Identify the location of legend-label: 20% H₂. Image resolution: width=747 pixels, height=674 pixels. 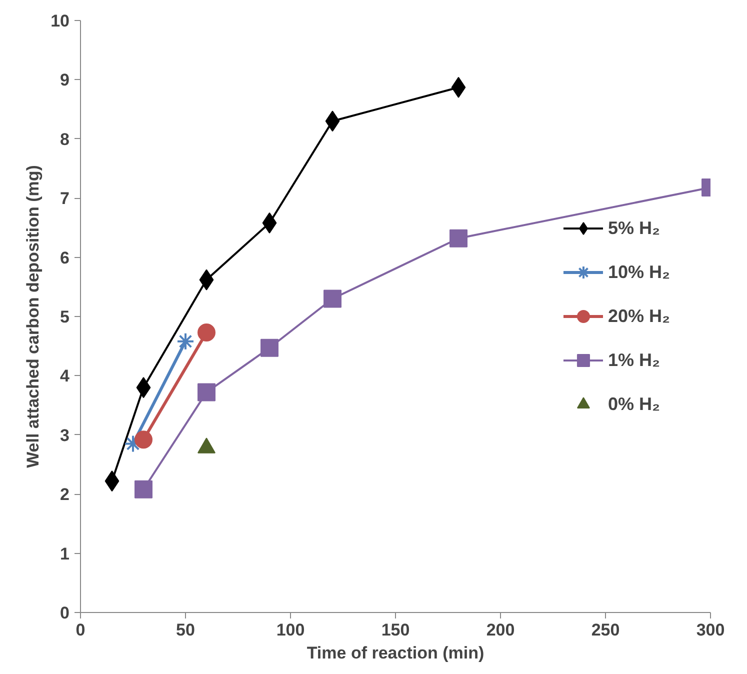
(639, 316).